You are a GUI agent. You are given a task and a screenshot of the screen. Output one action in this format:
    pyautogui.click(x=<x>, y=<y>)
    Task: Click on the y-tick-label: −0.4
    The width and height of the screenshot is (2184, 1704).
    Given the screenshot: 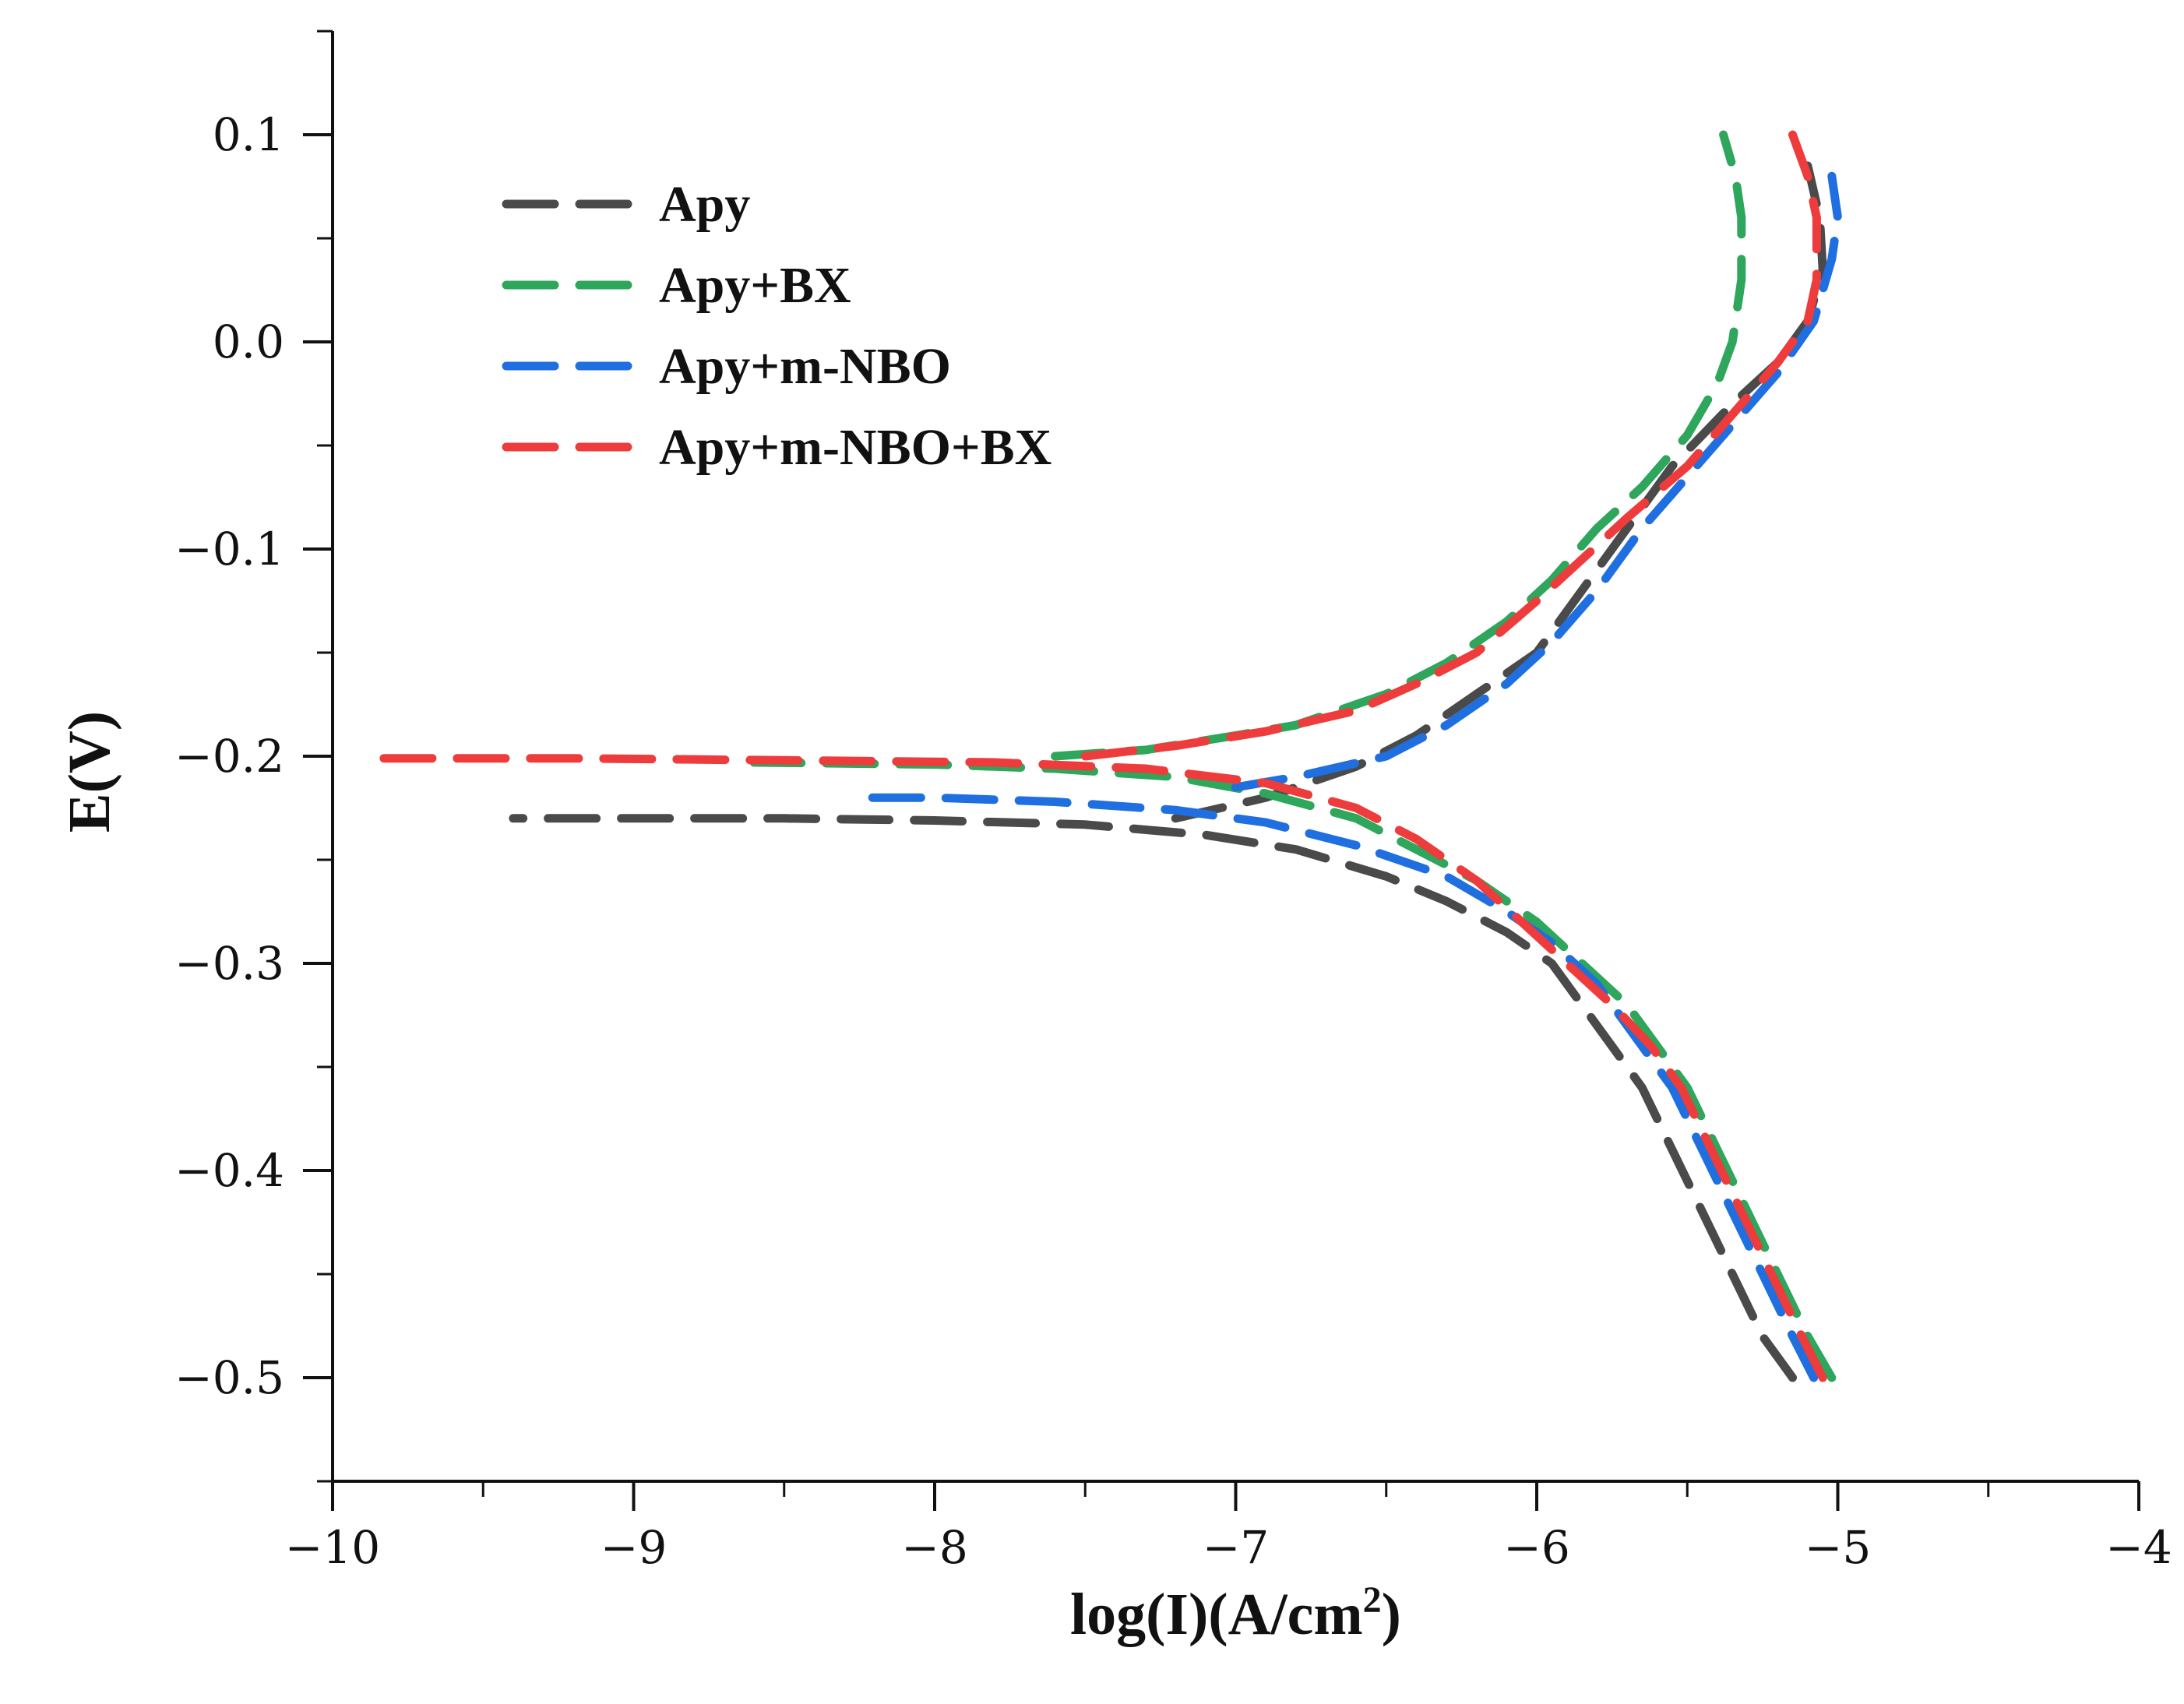 What is the action you would take?
    pyautogui.click(x=229, y=1170)
    